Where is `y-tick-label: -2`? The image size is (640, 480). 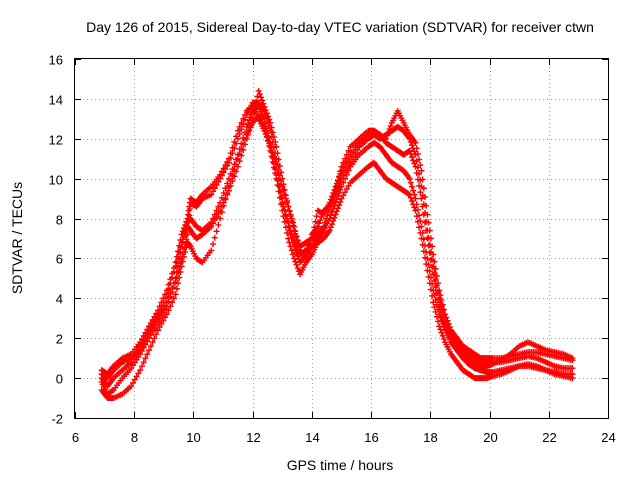 y-tick-label: -2 is located at coordinates (57, 419).